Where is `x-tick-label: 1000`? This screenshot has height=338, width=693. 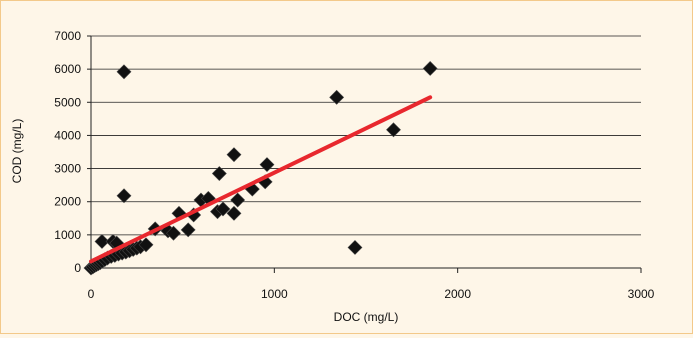 x-tick-label: 1000 is located at coordinates (274, 294).